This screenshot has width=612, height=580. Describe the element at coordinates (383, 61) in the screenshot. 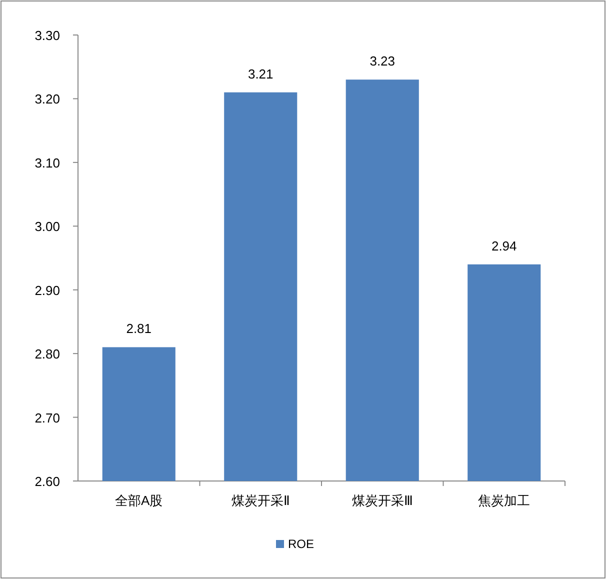

I see `data-label: 3.23` at that location.